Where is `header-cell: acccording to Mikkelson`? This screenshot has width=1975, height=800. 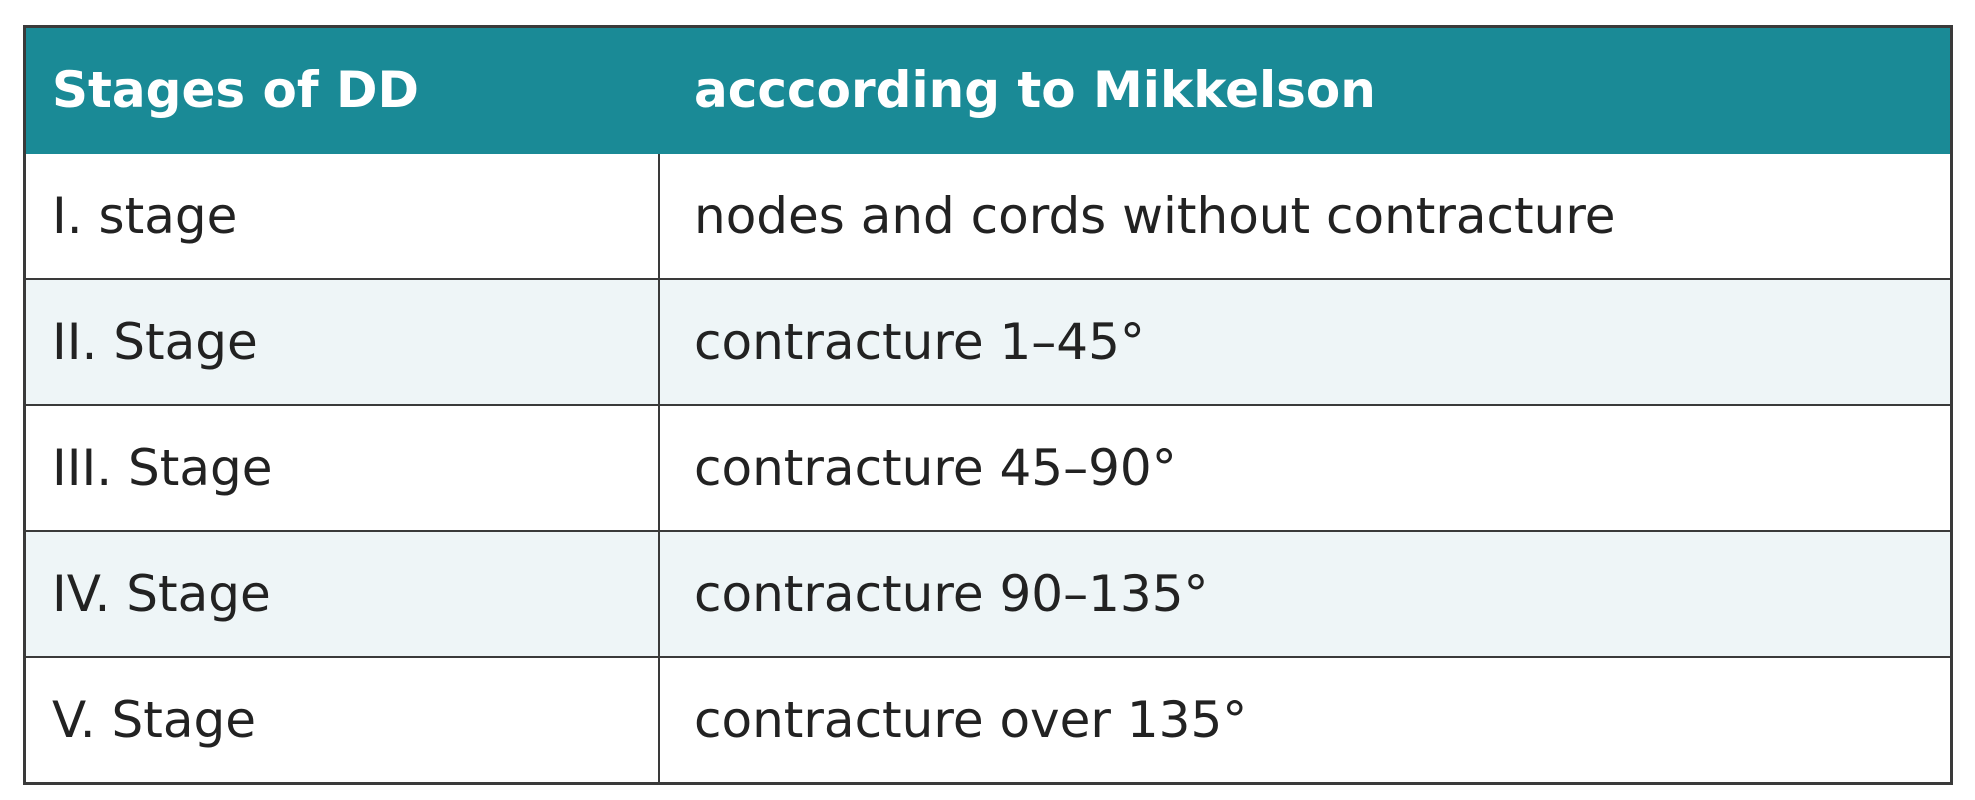
header-cell: acccording to Mikkelson is located at coordinates (1305, 89).